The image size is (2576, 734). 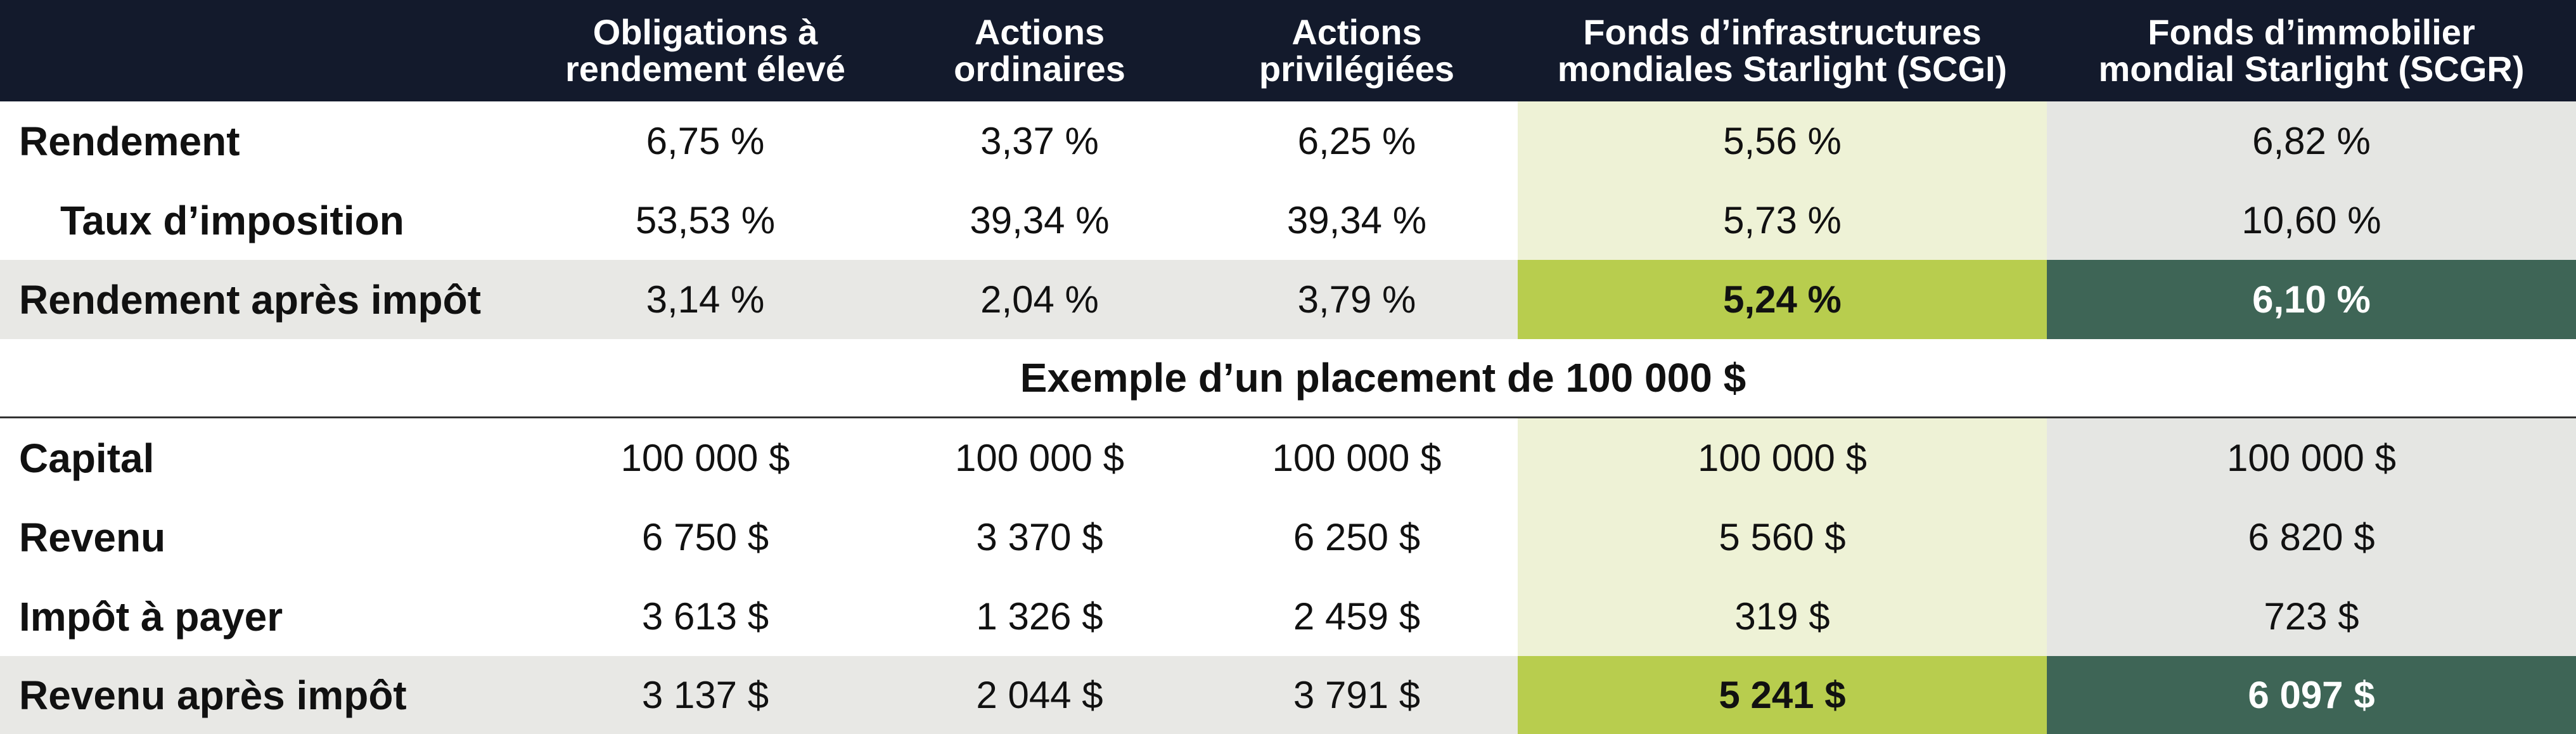 I want to click on header-common-shares: Actions ordinaires, so click(x=1039, y=50).